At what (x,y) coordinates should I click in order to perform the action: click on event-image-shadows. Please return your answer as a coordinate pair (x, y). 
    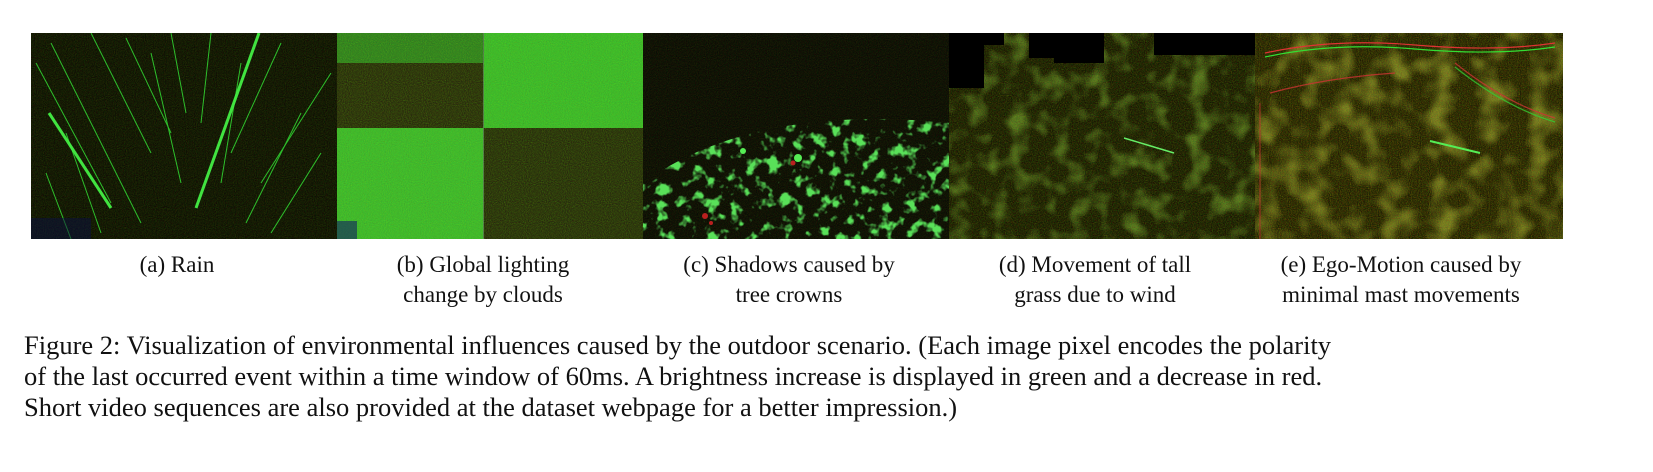
    Looking at the image, I should click on (797, 136).